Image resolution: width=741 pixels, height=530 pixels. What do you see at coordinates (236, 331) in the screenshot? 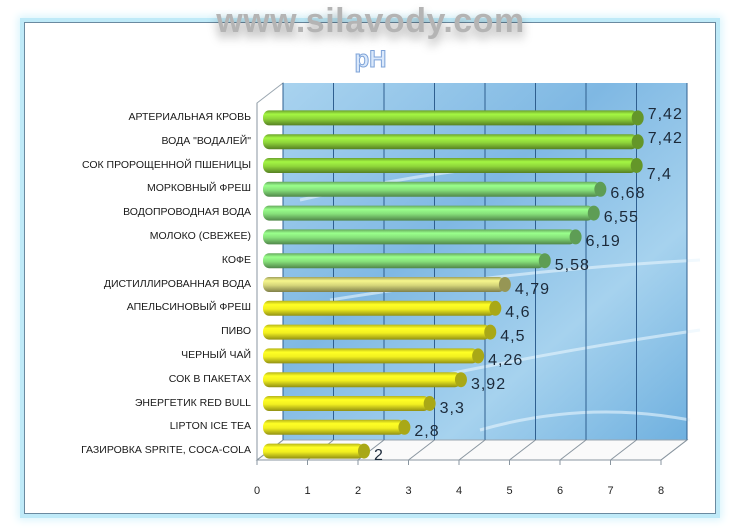
I see `category-label: ПИВО` at bounding box center [236, 331].